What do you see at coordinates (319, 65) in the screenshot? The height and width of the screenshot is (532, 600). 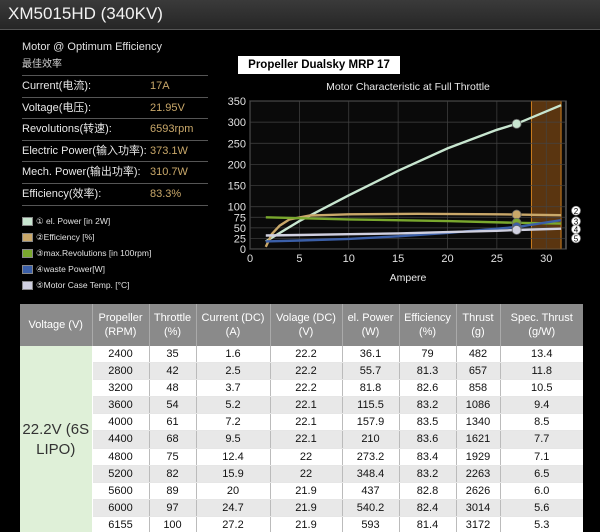 I see `propeller-title: Propeller Dualsky MRP 17` at bounding box center [319, 65].